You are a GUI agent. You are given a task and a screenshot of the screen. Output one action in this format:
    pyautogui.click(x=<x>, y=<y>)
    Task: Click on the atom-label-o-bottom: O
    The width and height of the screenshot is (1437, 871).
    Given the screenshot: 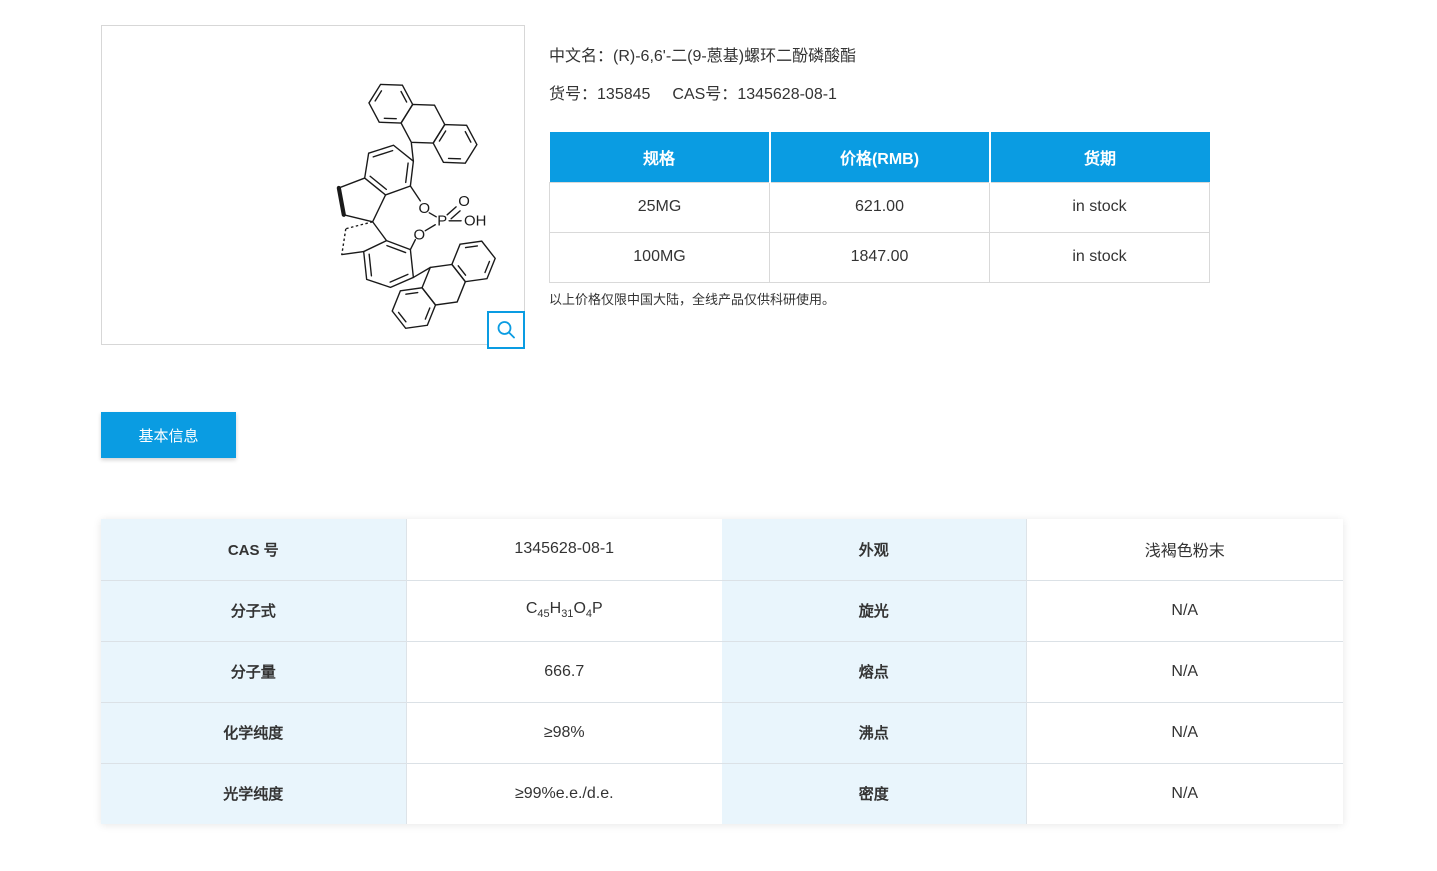 What is the action you would take?
    pyautogui.click(x=420, y=236)
    